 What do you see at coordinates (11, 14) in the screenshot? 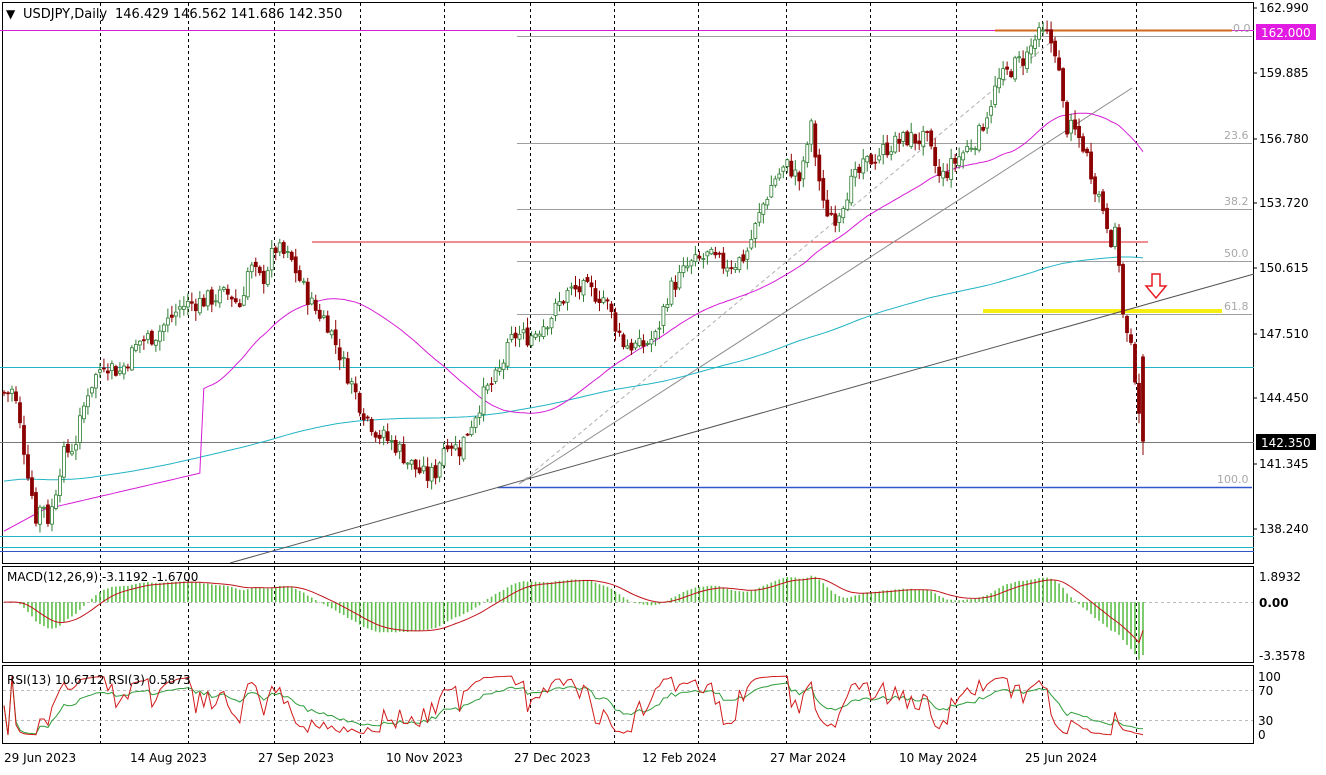
I see `menu-triangle-icon: ▼` at bounding box center [11, 14].